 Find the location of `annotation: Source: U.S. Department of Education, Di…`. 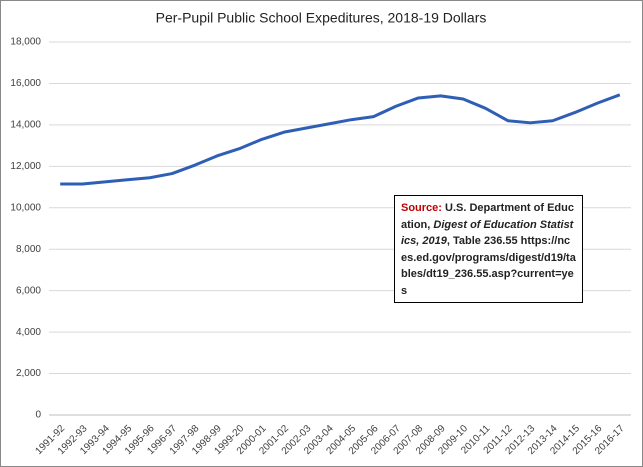

annotation: Source: U.S. Department of Education, Di… is located at coordinates (488, 249).